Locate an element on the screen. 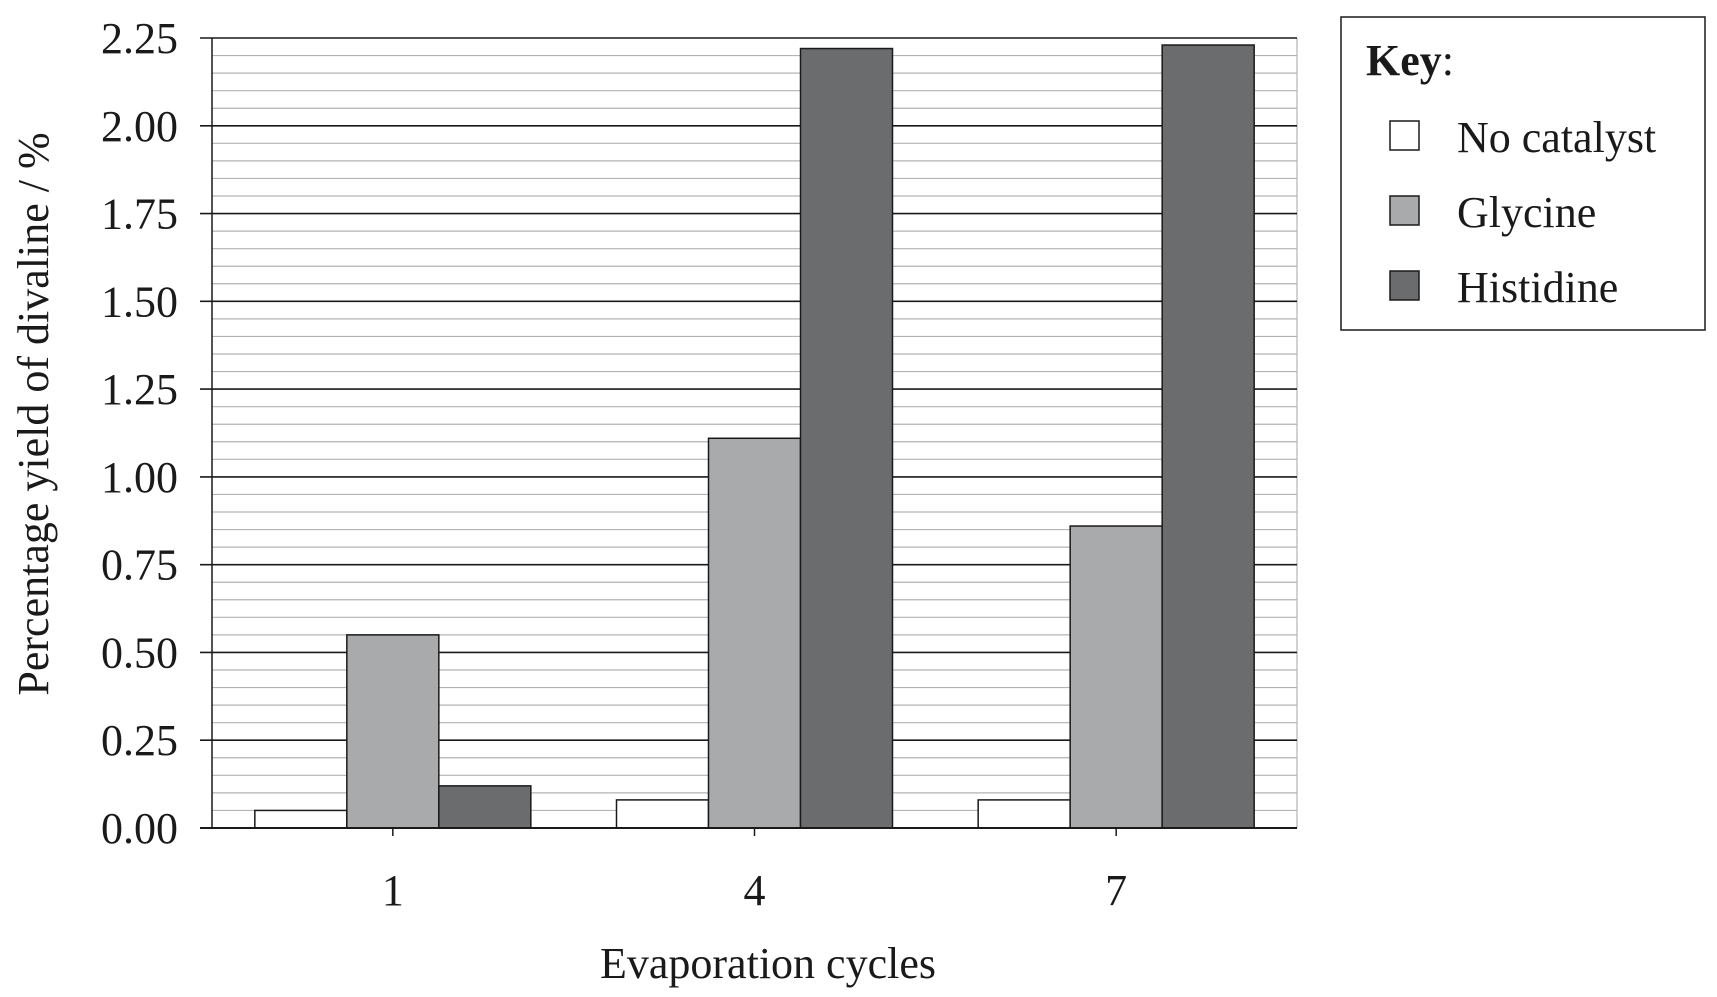 Image resolution: width=1717 pixels, height=997 pixels. y-tick-label: 0.75 is located at coordinates (139, 565).